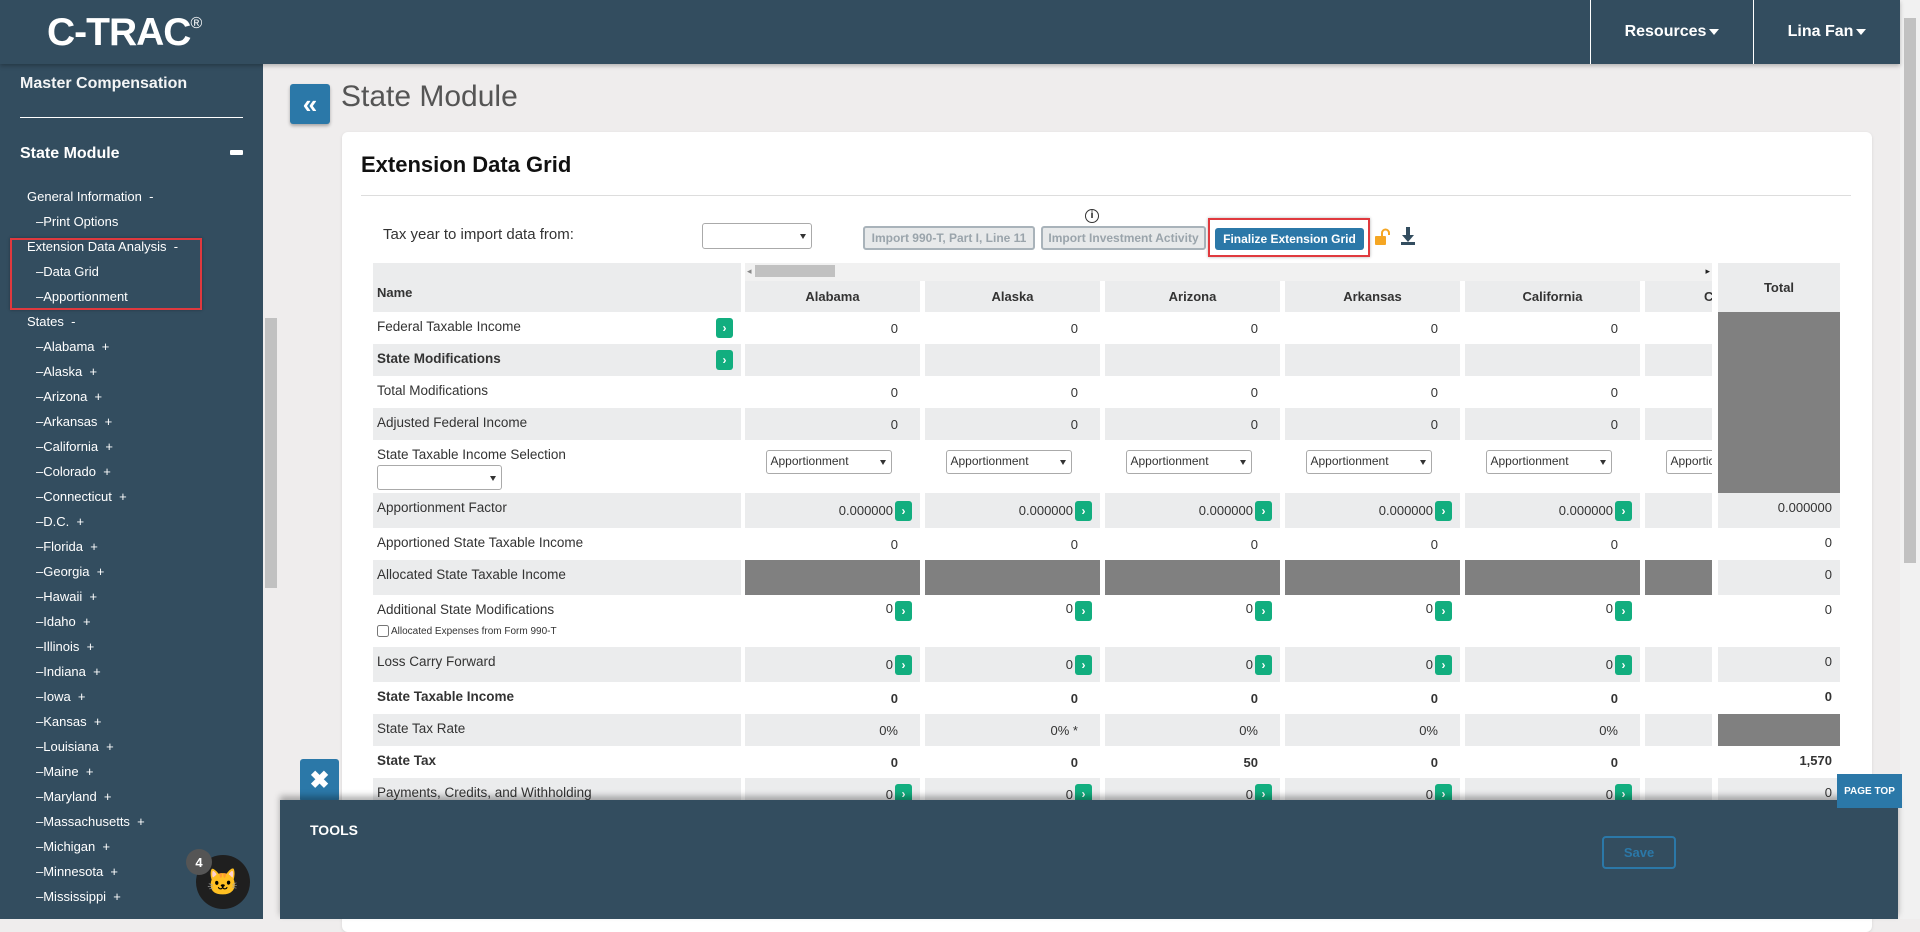  I want to click on sidebar-scrollbar, so click(271, 491).